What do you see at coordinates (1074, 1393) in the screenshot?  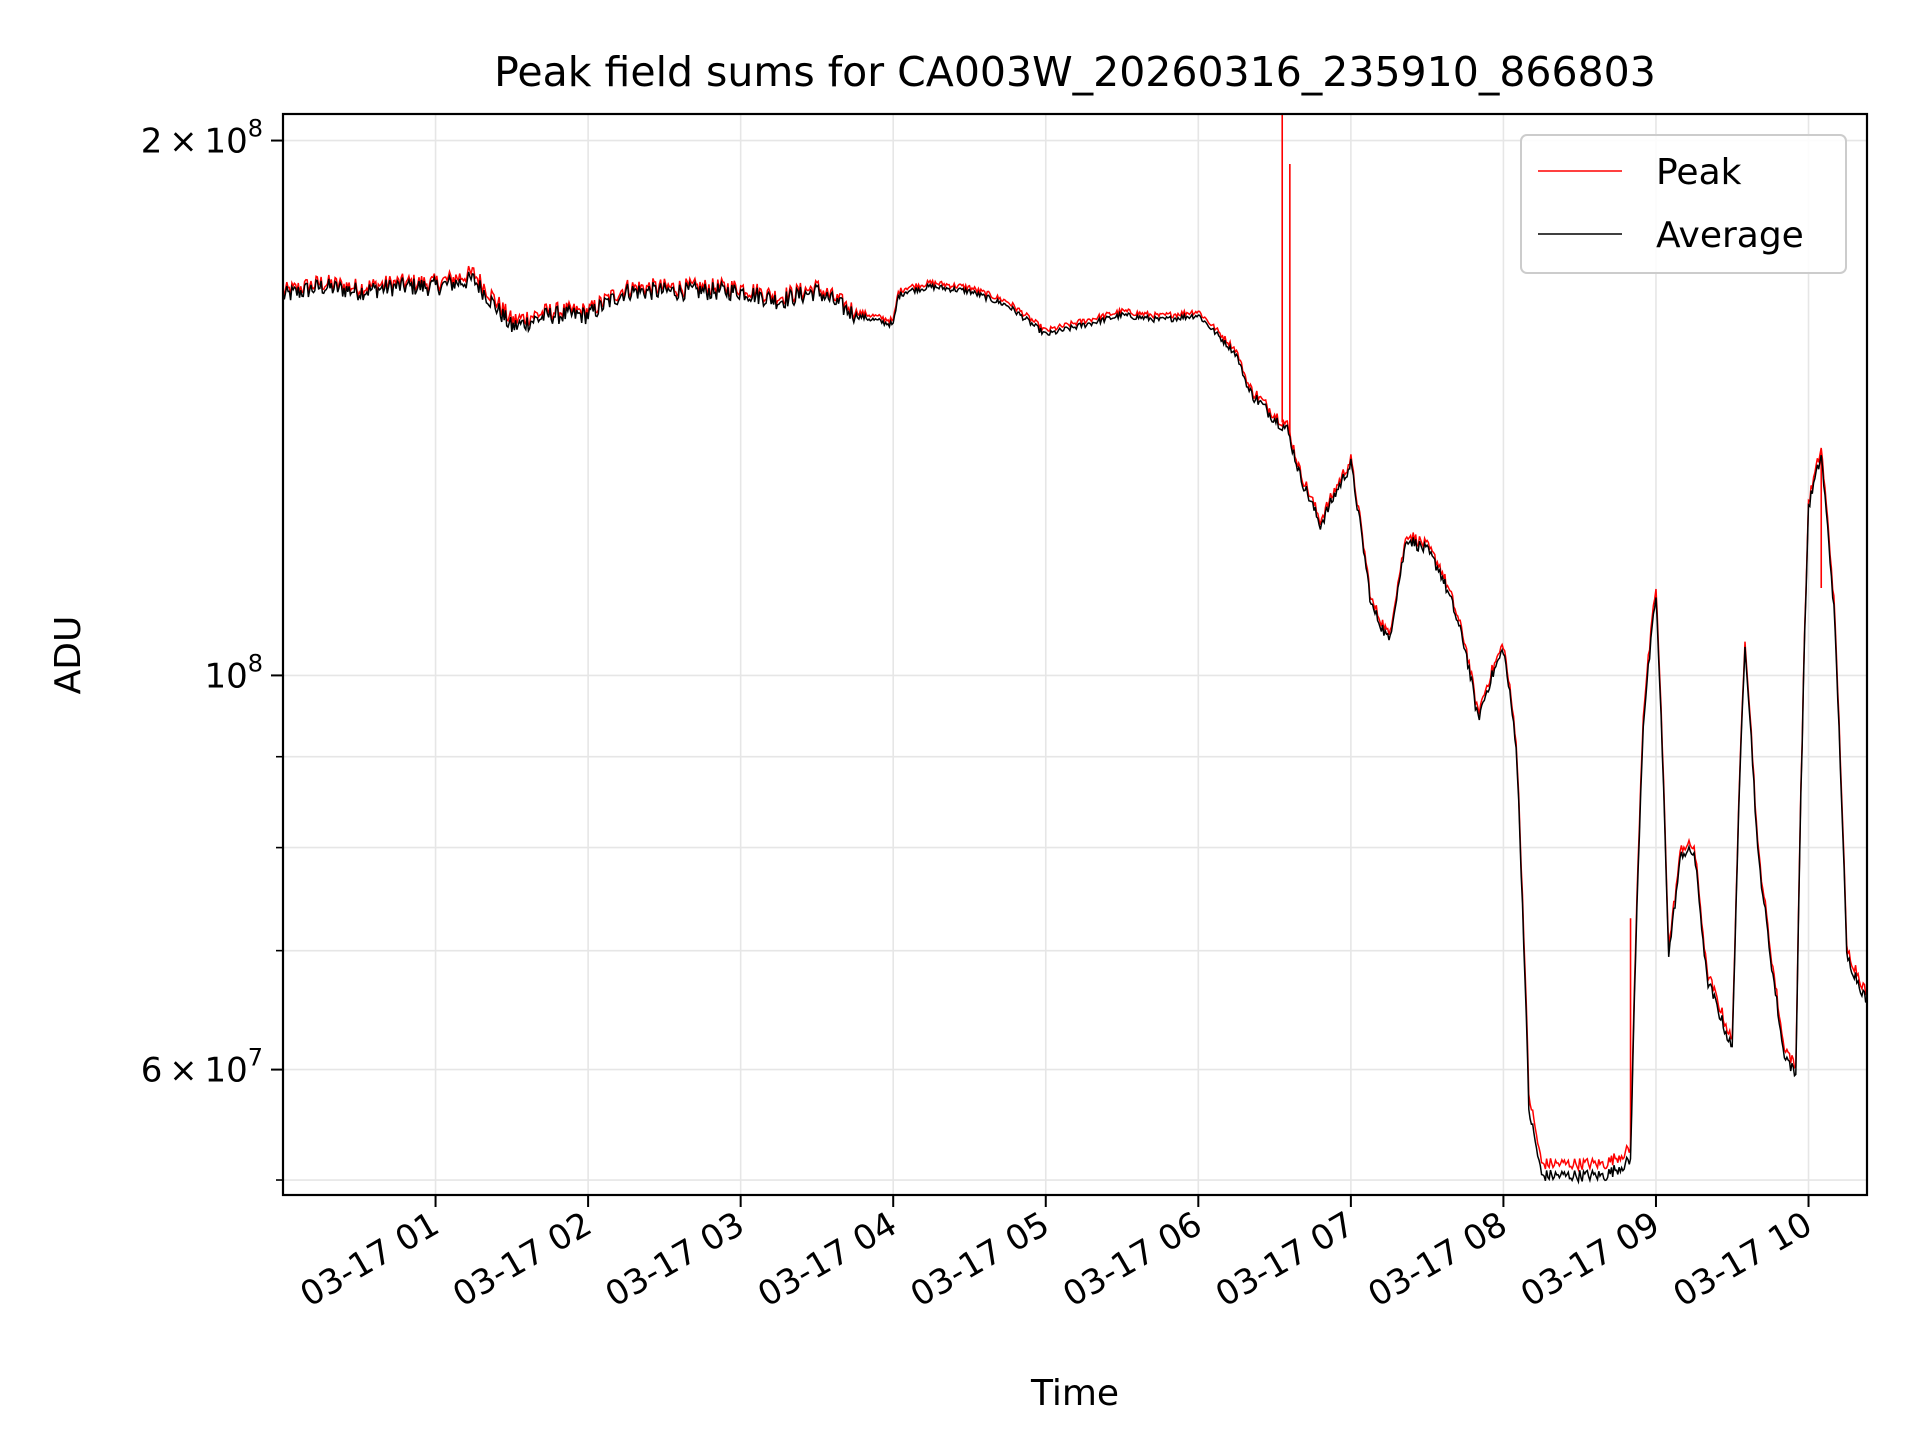 I see `x-axis-label: Time` at bounding box center [1074, 1393].